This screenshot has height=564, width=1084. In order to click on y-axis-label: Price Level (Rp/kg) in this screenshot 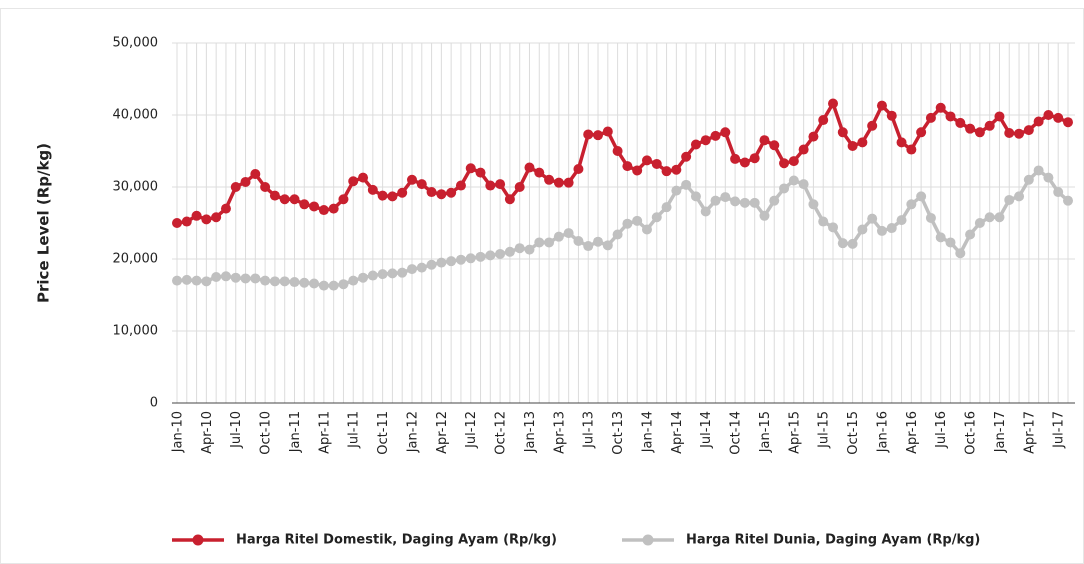, I will do `click(44, 223)`.